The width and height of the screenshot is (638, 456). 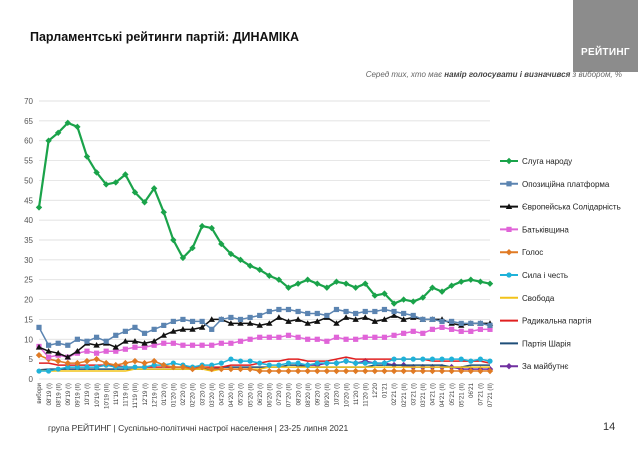 What do you see at coordinates (87, 394) in the screenshot?
I see `x-tick-label: 10'19 (I)` at bounding box center [87, 394].